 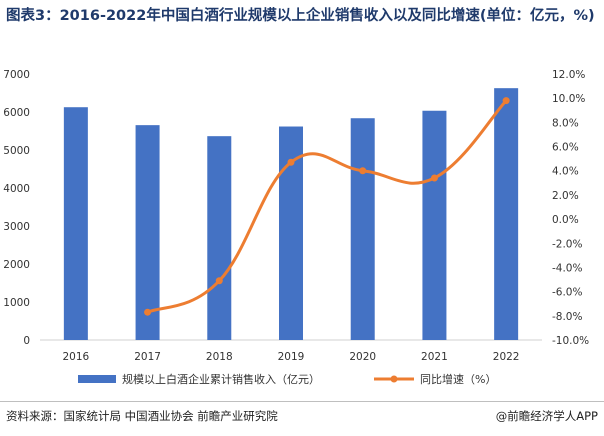 What do you see at coordinates (506, 214) in the screenshot?
I see `bar-2022` at bounding box center [506, 214].